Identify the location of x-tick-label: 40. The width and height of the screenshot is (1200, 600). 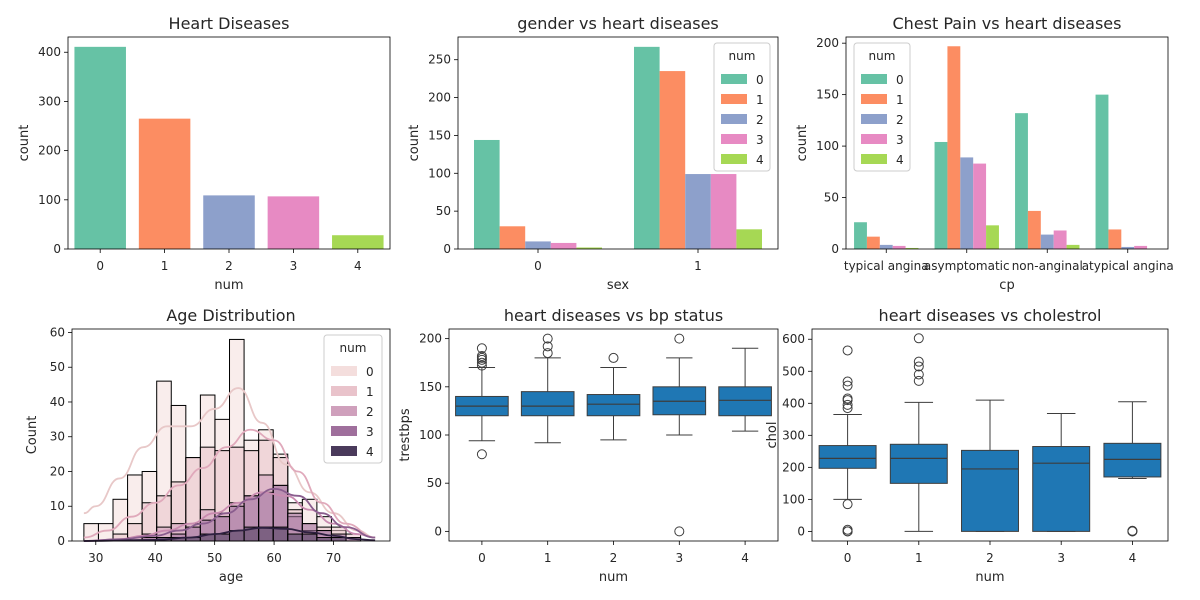
(155, 558).